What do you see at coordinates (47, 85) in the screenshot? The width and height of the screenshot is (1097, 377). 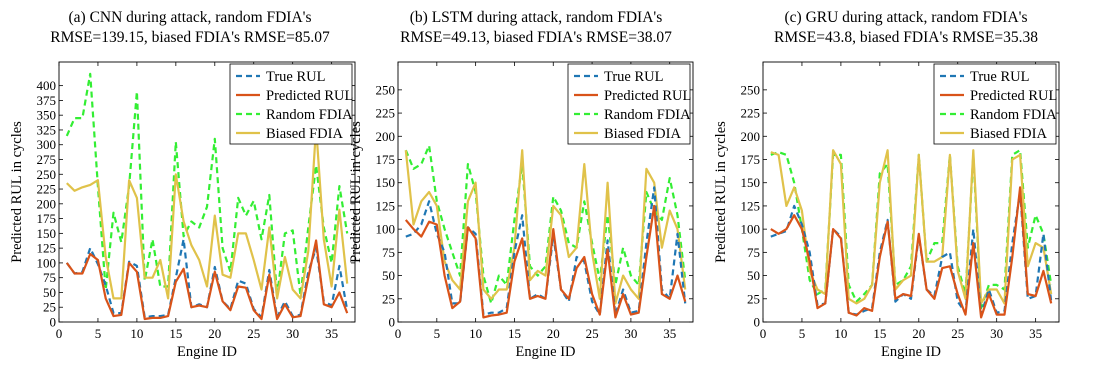 I see `y-tick-label: 400` at bounding box center [47, 85].